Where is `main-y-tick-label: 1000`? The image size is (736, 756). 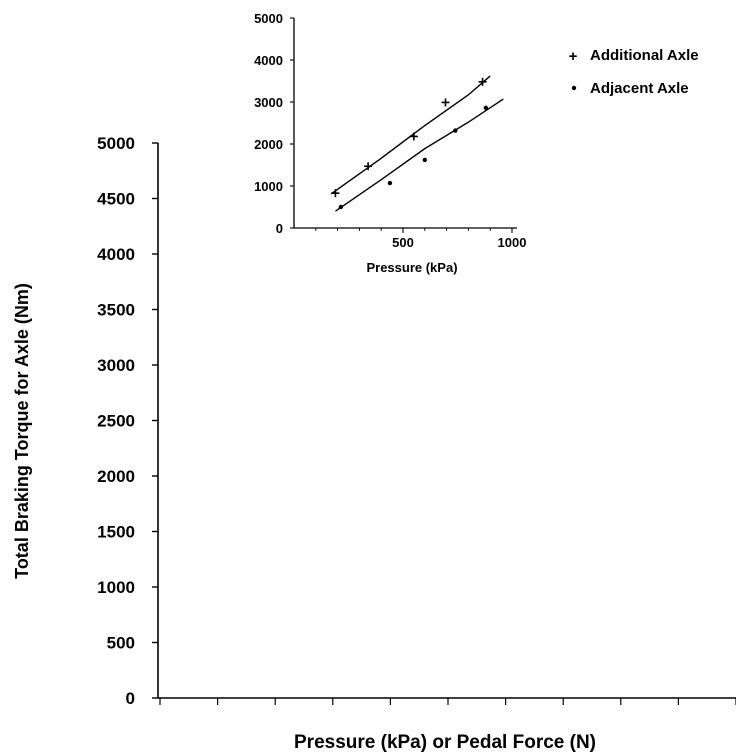
main-y-tick-label: 1000 is located at coordinates (116, 587).